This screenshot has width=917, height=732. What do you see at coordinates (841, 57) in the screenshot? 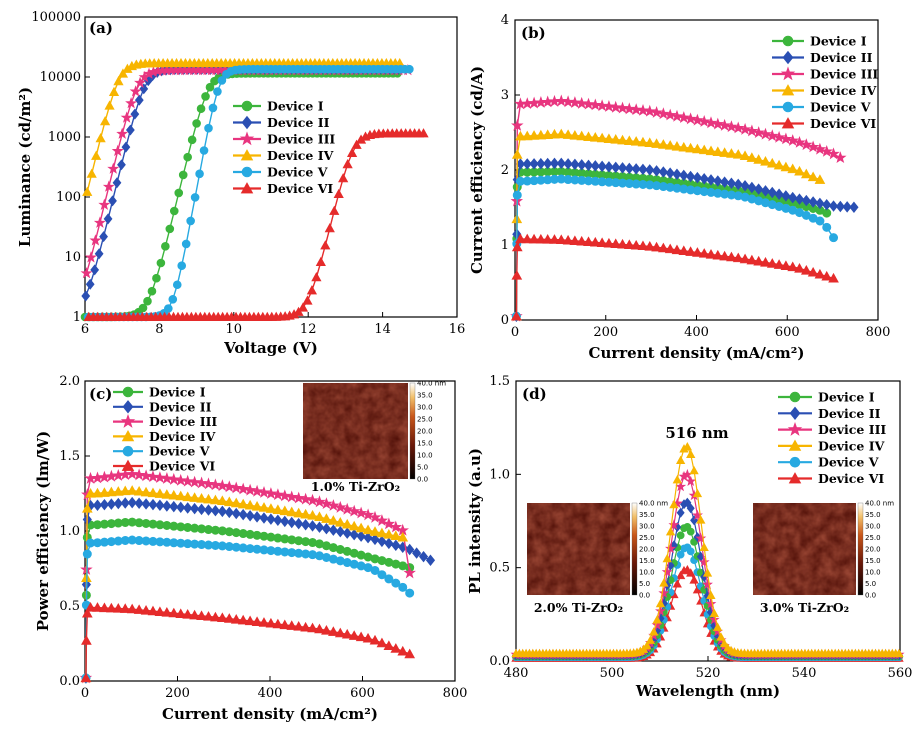
I see `legend-label: Device II` at bounding box center [841, 57].